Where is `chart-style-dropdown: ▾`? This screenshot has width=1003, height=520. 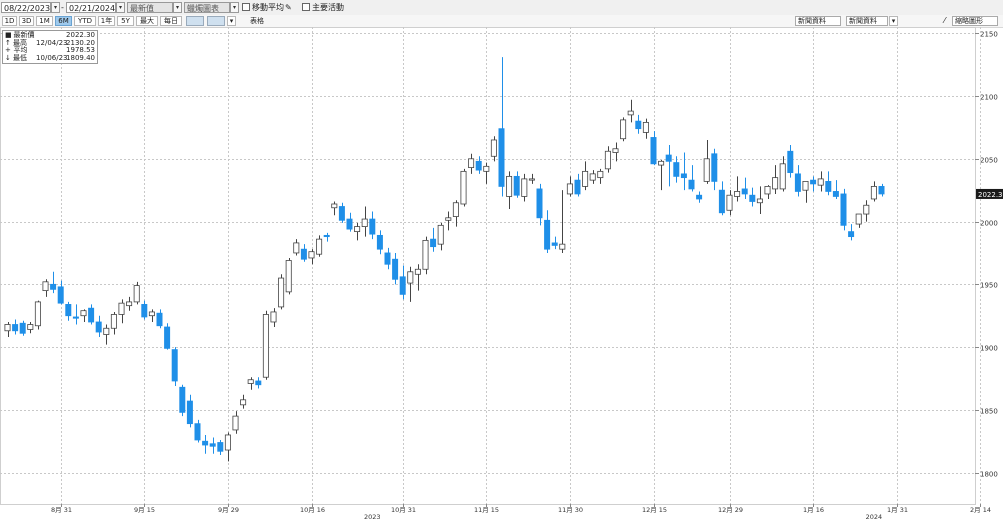 chart-style-dropdown: ▾ is located at coordinates (231, 21).